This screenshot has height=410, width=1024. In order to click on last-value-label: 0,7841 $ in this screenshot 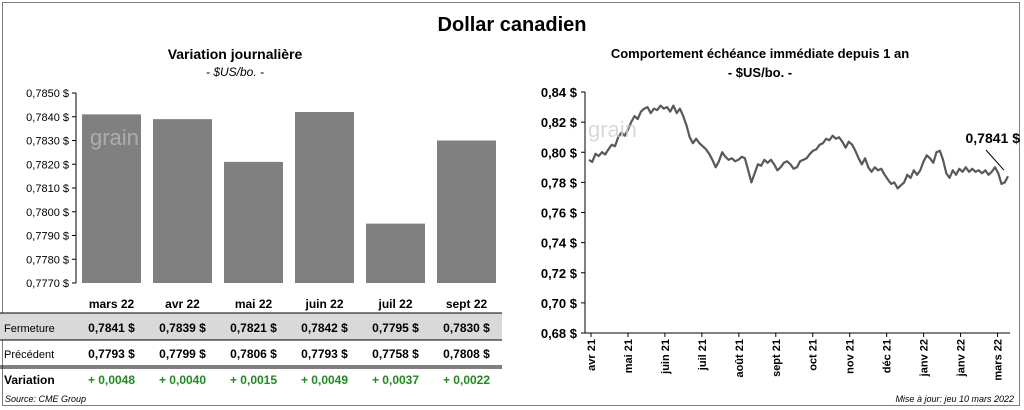, I will do `click(993, 138)`.